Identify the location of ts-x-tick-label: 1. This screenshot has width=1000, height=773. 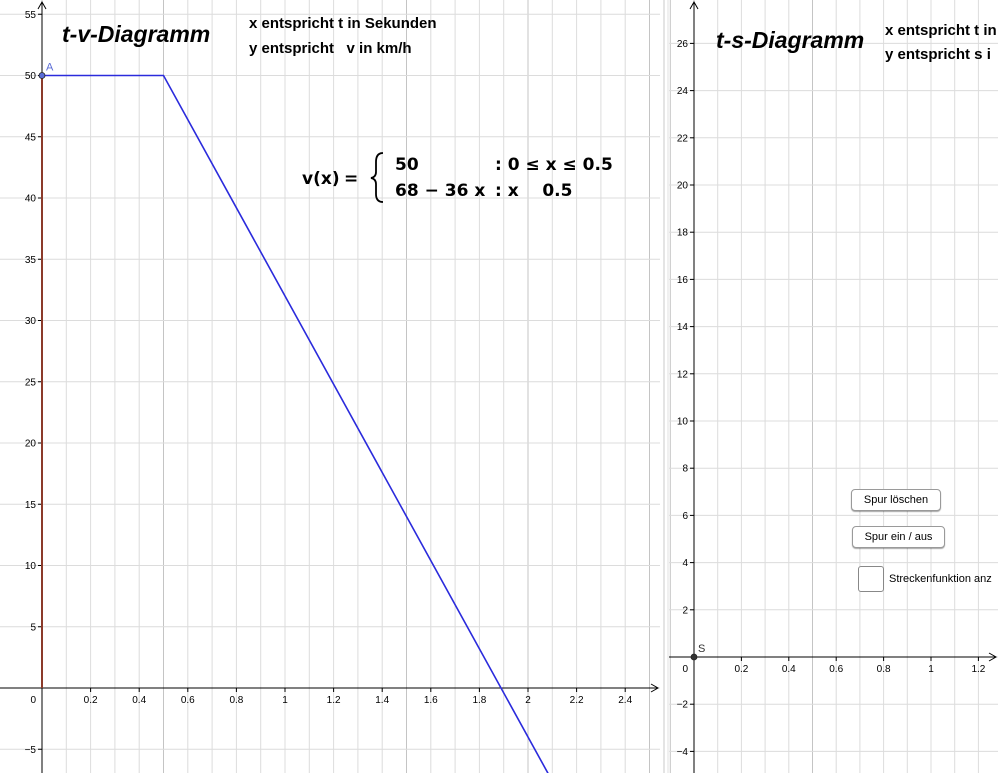
(931, 669).